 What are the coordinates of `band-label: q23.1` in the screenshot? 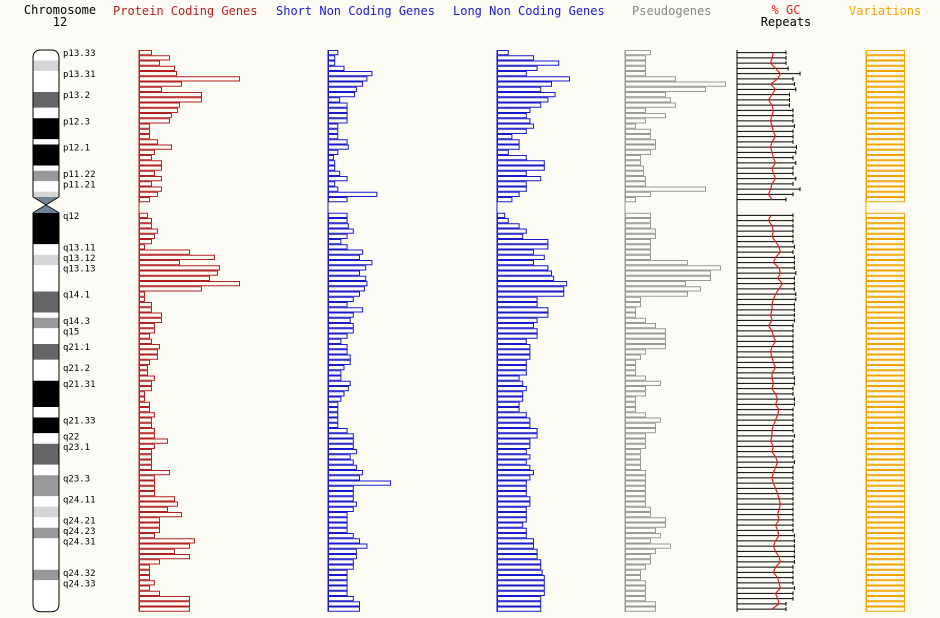 It's located at (76, 448).